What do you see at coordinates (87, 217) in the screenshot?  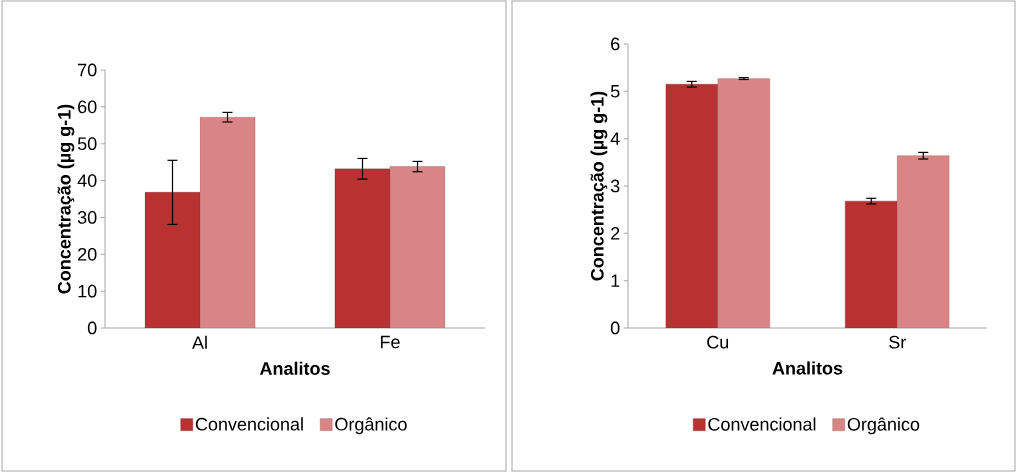 I see `y-tick-label: 30` at bounding box center [87, 217].